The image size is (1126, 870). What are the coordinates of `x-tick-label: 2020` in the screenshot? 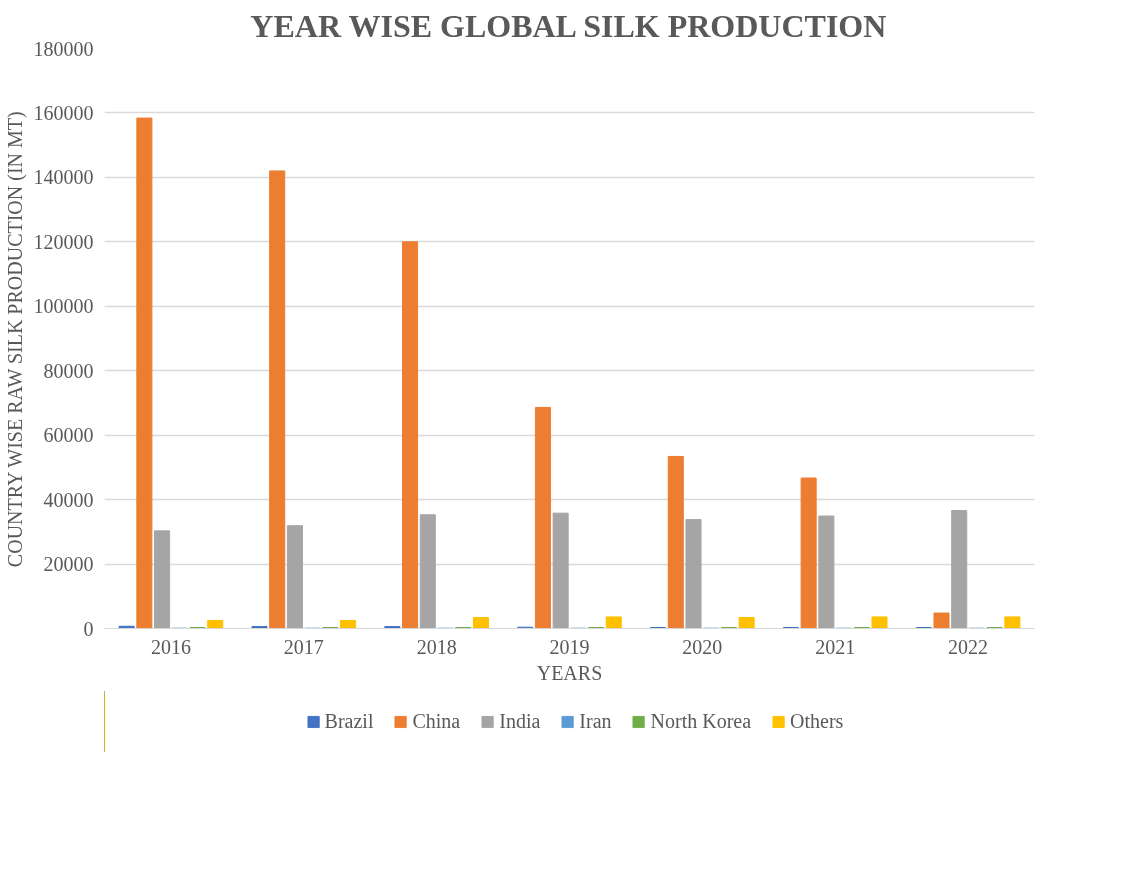 It's located at (702, 646).